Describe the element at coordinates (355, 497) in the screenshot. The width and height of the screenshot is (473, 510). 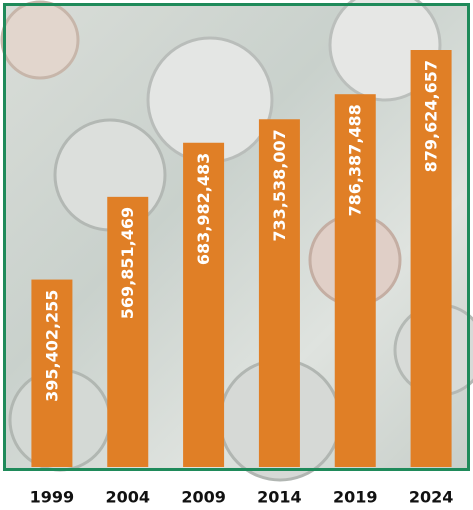
I see `x-tick-label: 2019` at that location.